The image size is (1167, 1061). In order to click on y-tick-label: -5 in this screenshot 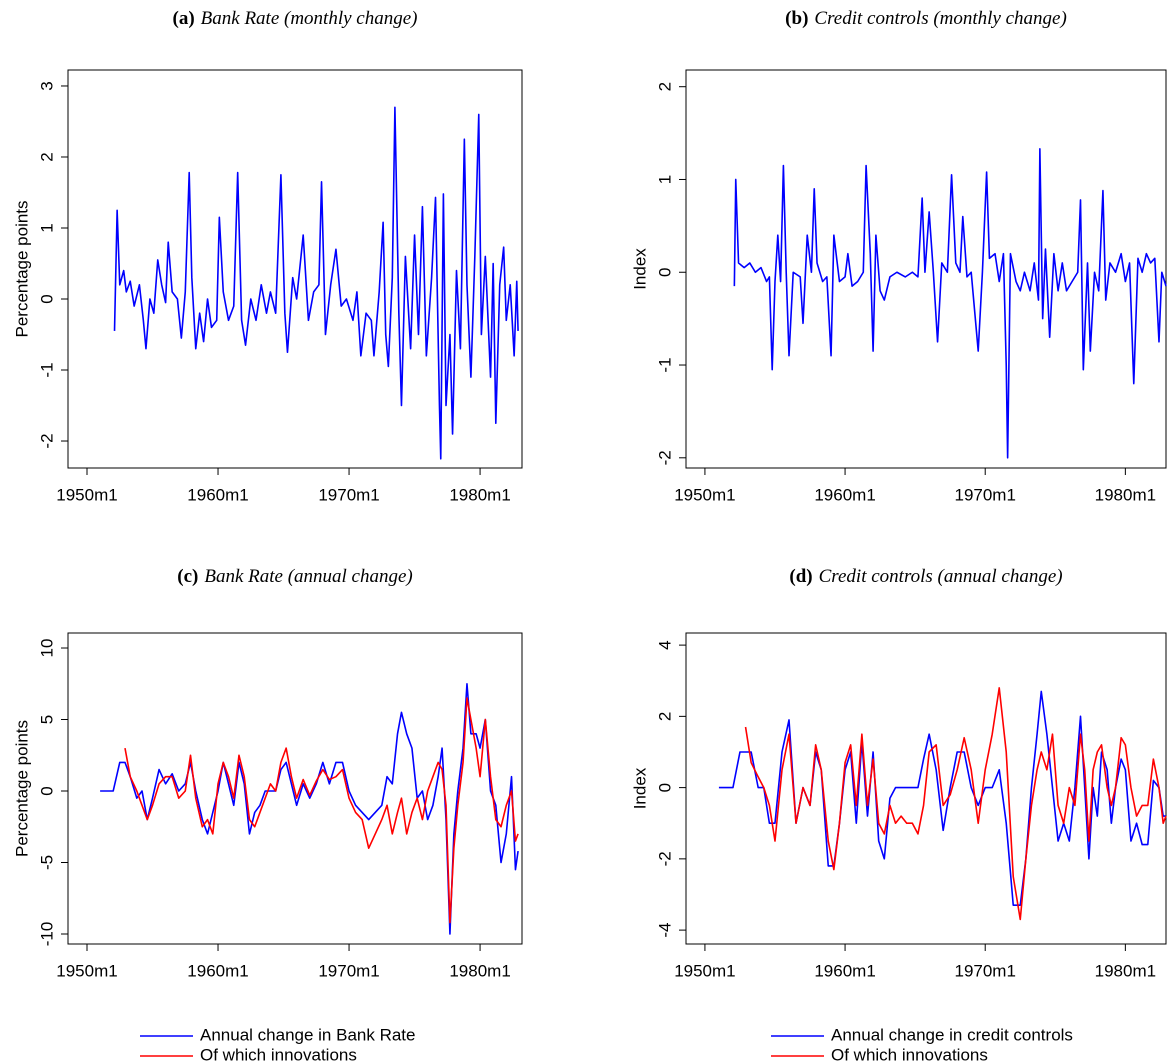, I will do `click(46, 862)`.